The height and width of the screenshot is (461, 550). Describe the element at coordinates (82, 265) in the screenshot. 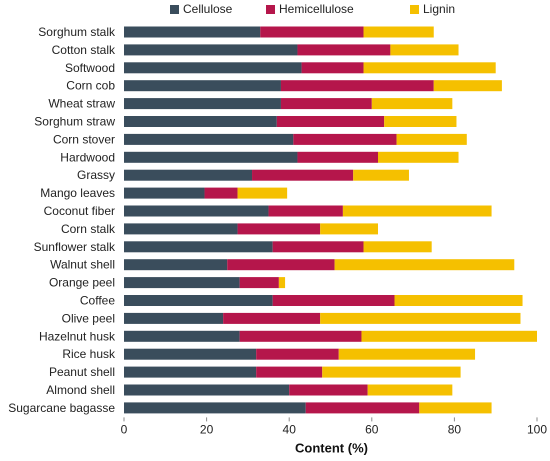

I see `category-label: Walnut shell` at that location.